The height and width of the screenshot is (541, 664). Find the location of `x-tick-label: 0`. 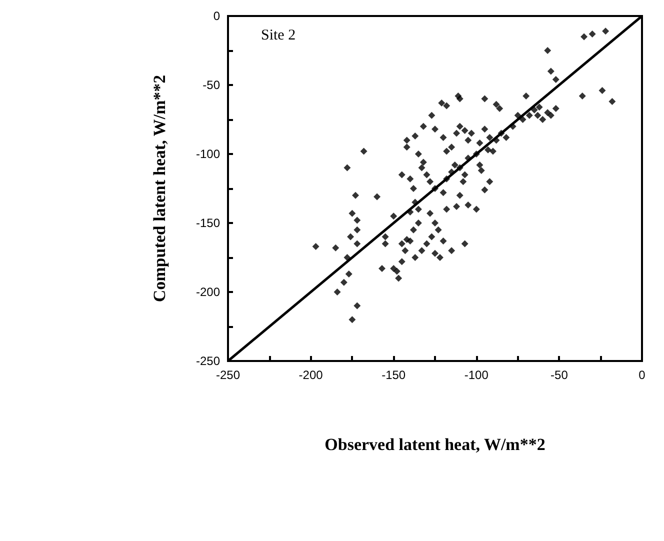

x-tick-label: 0 is located at coordinates (642, 375).